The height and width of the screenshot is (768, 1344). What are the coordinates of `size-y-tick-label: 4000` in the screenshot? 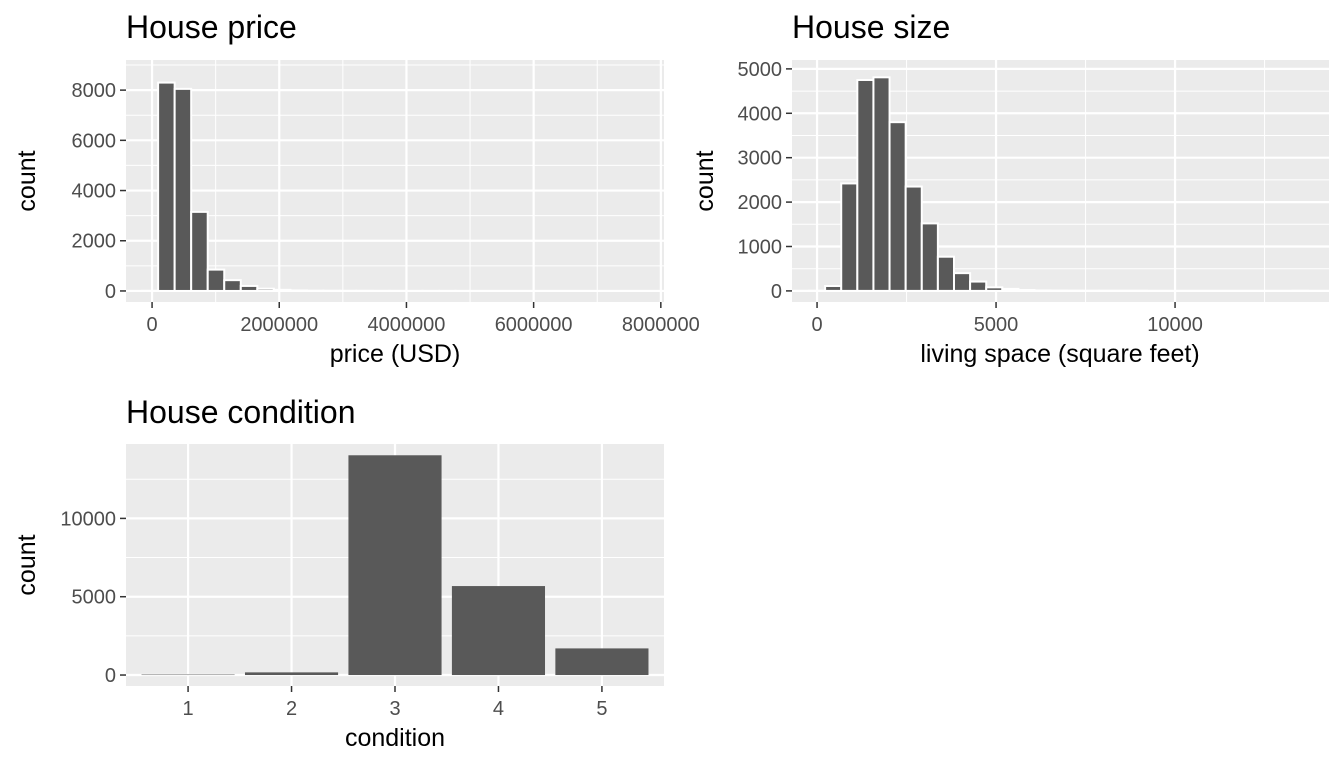 It's located at (760, 114).